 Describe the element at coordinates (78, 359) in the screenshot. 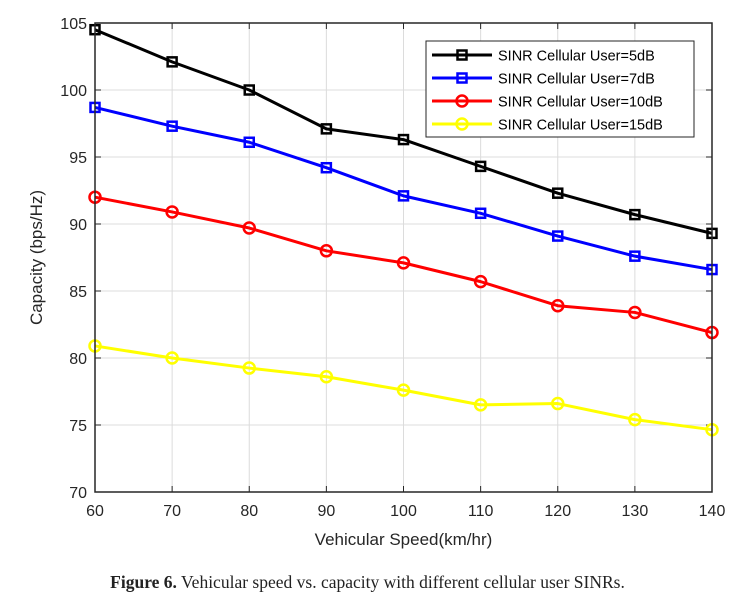

I see `y-tick-label: 80` at that location.